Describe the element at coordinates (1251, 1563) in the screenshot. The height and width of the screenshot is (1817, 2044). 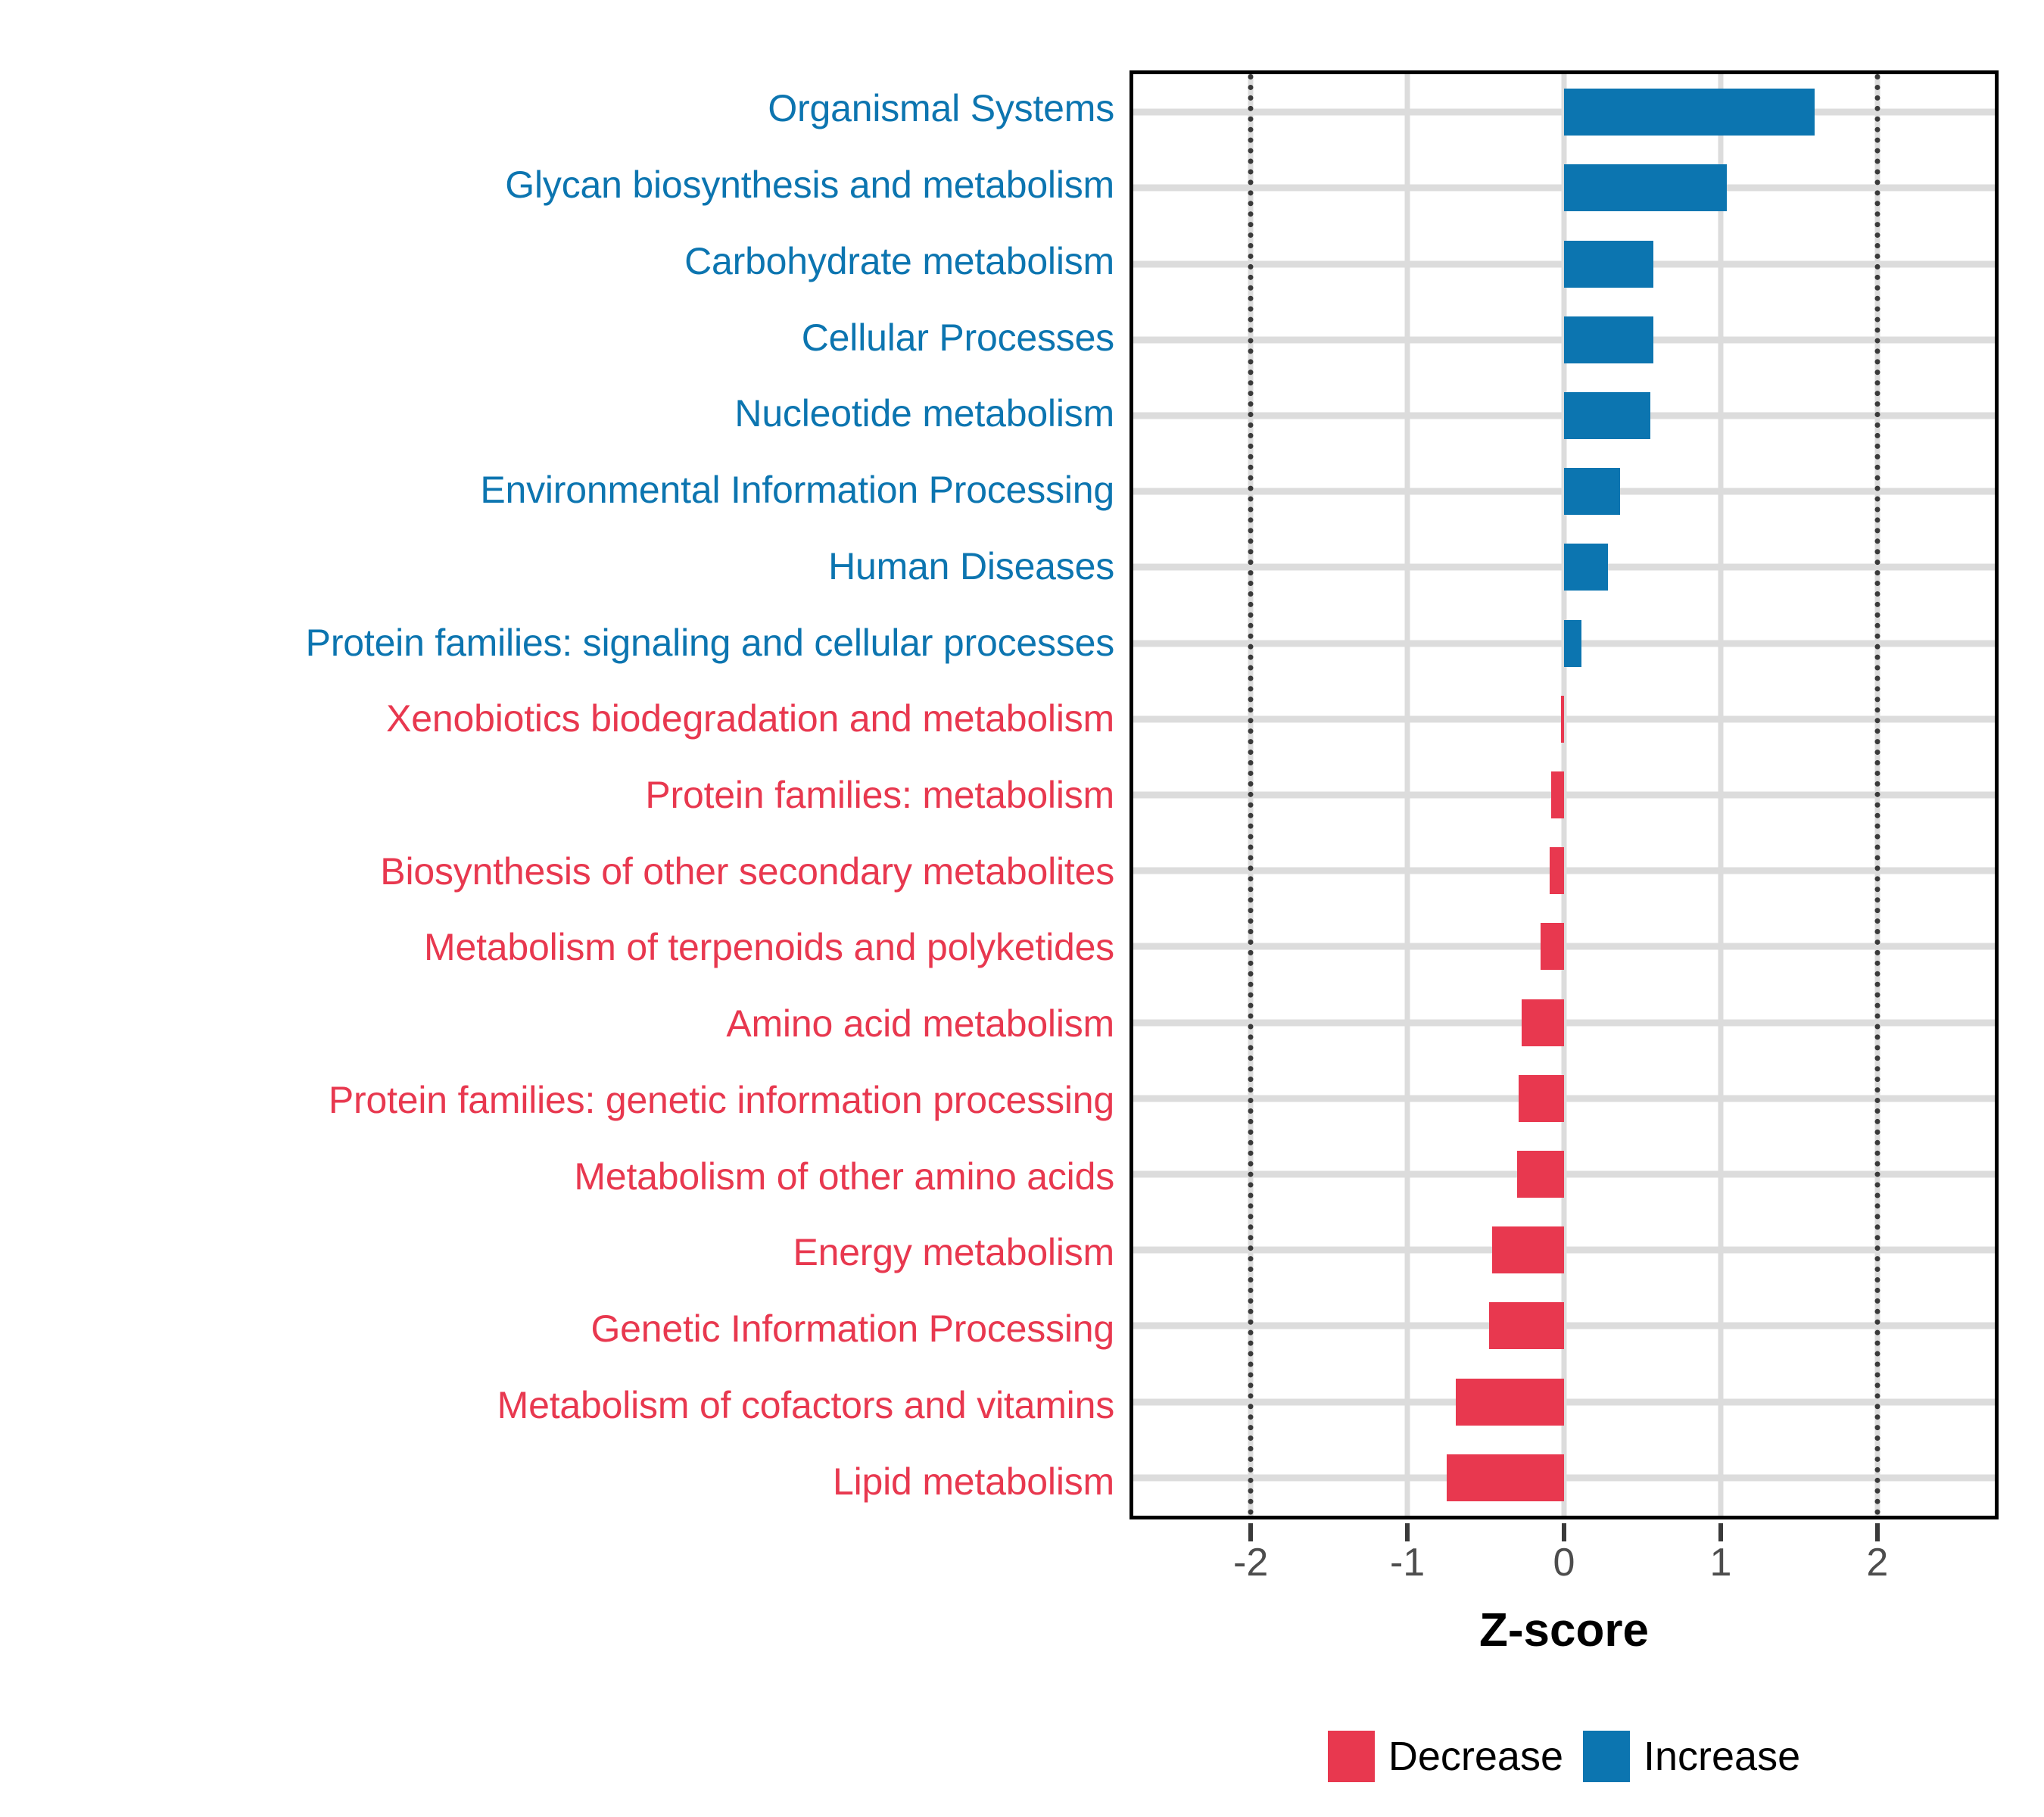
I see `x-axis-tick-label: -2` at that location.